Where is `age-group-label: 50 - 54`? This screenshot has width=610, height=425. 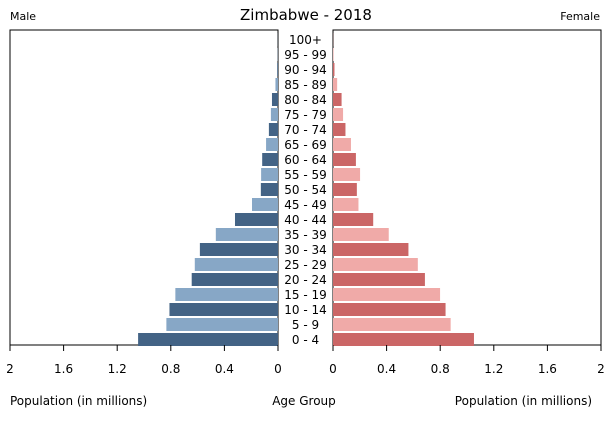 age-group-label: 50 - 54 is located at coordinates (305, 190).